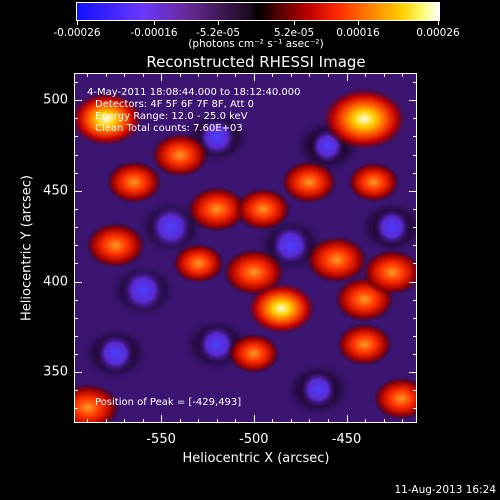  I want to click on y-tick-label: 350, so click(55, 372).